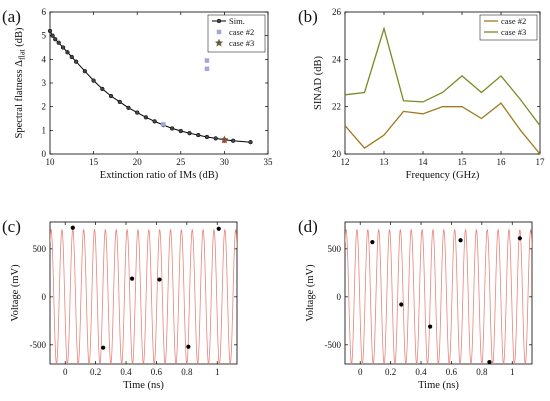  Describe the element at coordinates (541, 162) in the screenshot. I see `x-tick-label: 17` at that location.